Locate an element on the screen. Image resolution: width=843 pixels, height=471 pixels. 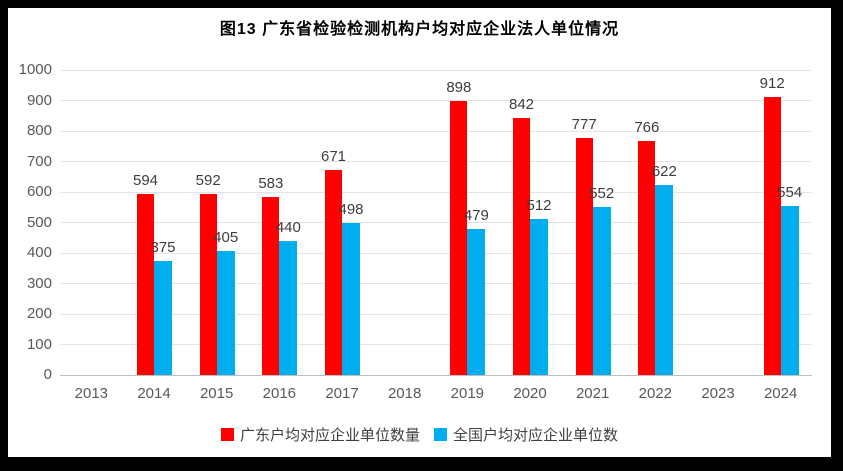
x-tick-label: 2019 is located at coordinates (467, 393).